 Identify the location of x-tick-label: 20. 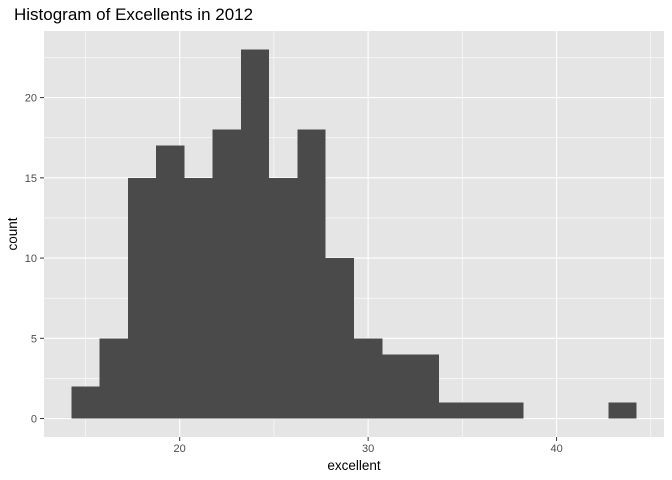
(180, 449).